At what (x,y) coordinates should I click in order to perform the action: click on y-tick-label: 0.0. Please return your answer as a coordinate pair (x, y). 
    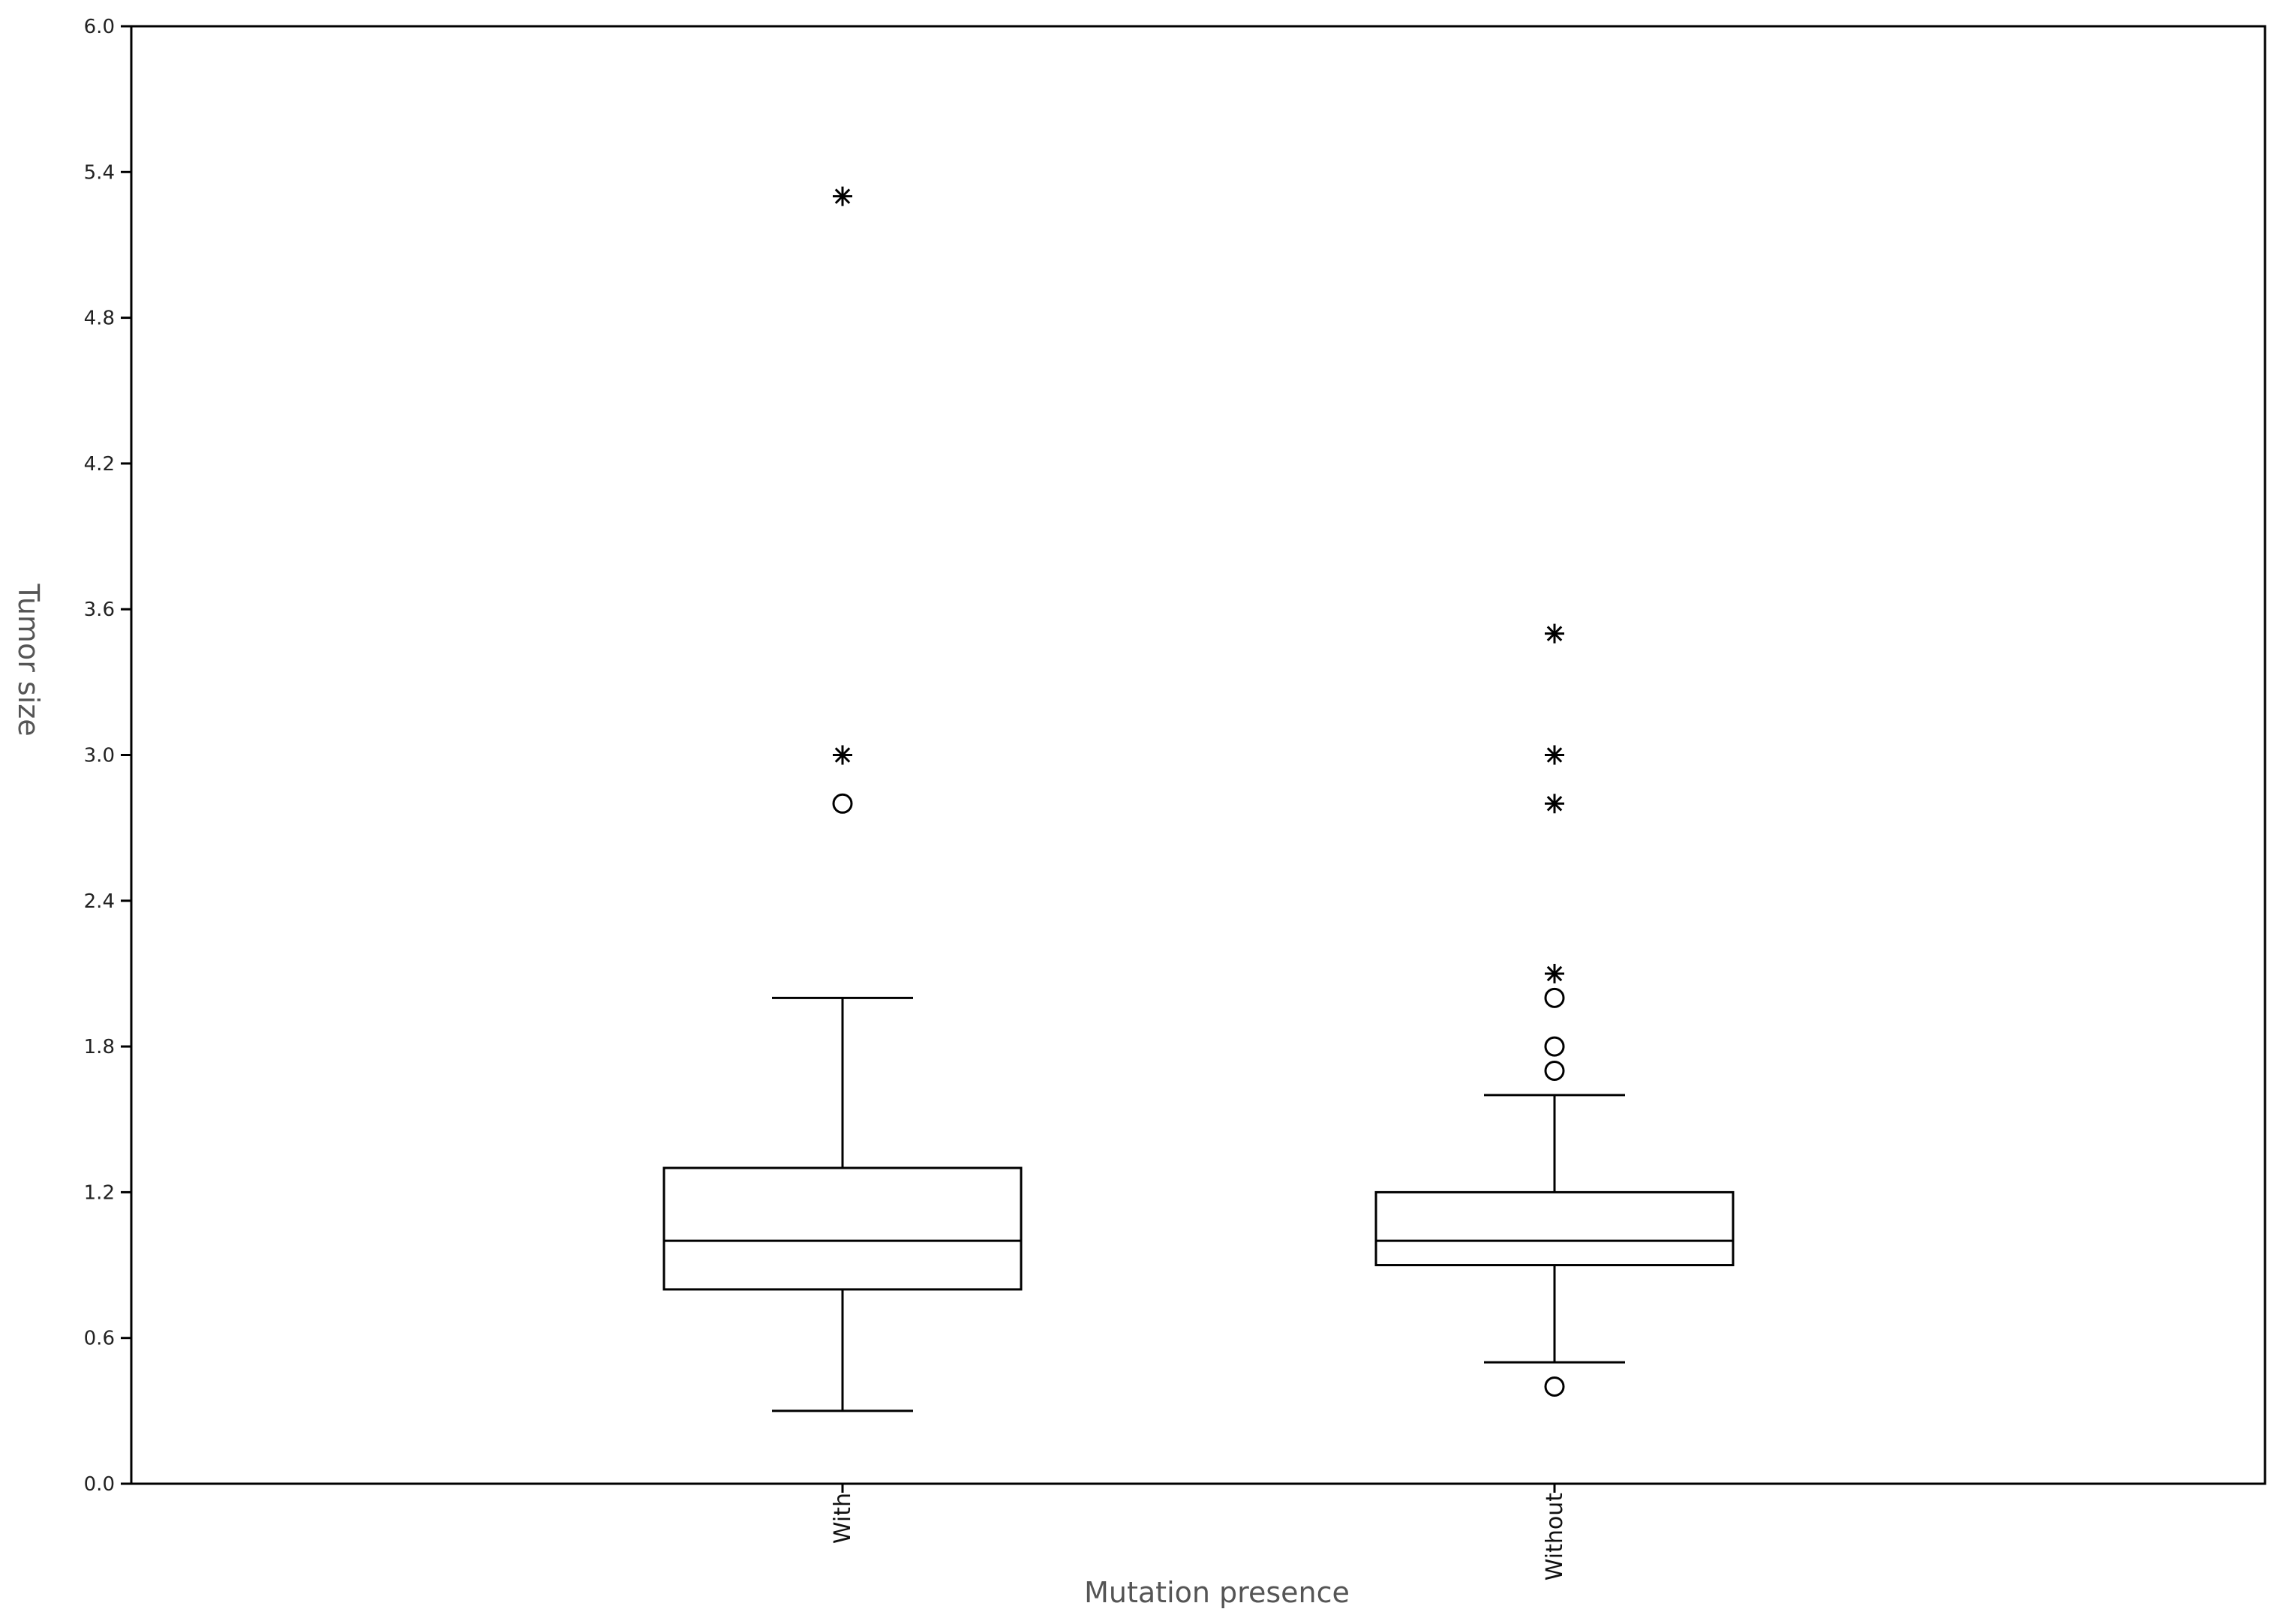
    Looking at the image, I should click on (99, 1484).